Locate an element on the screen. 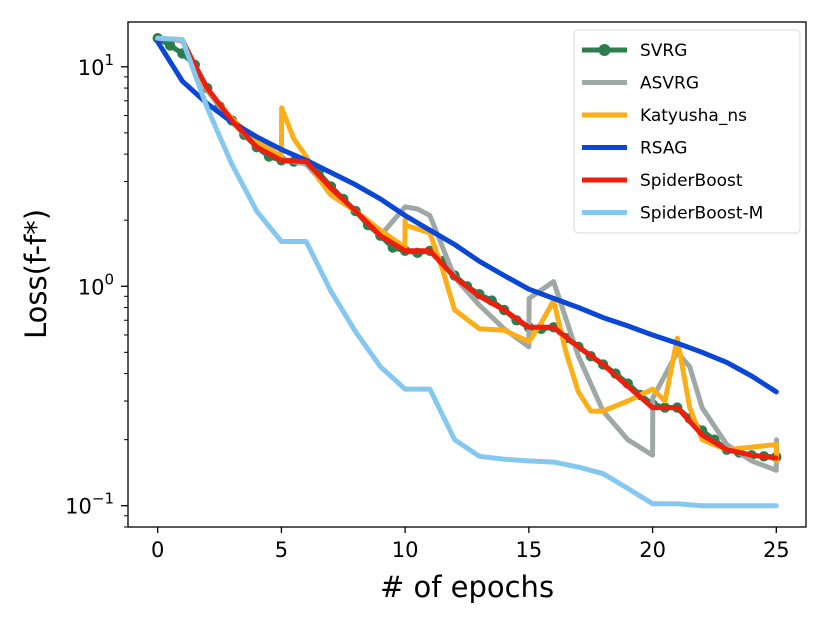 This screenshot has height=623, width=830. legend-frame is located at coordinates (687, 131).